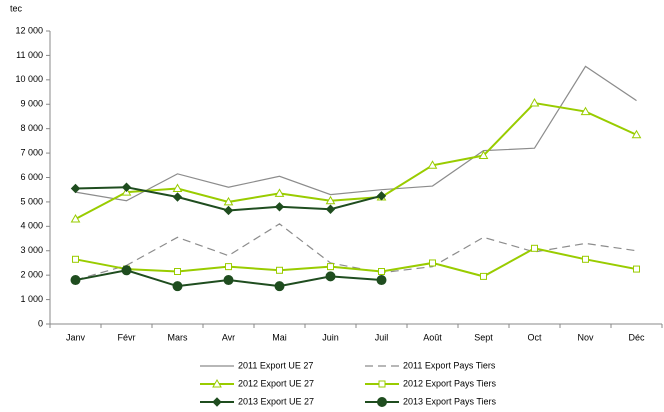 This screenshot has height=412, width=664. What do you see at coordinates (483, 337) in the screenshot?
I see `x-tick-label: Sept` at bounding box center [483, 337].